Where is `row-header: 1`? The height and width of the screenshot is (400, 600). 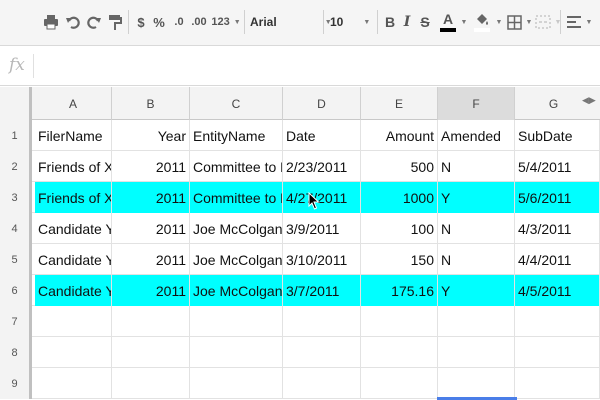
row-header: 1 is located at coordinates (16, 135).